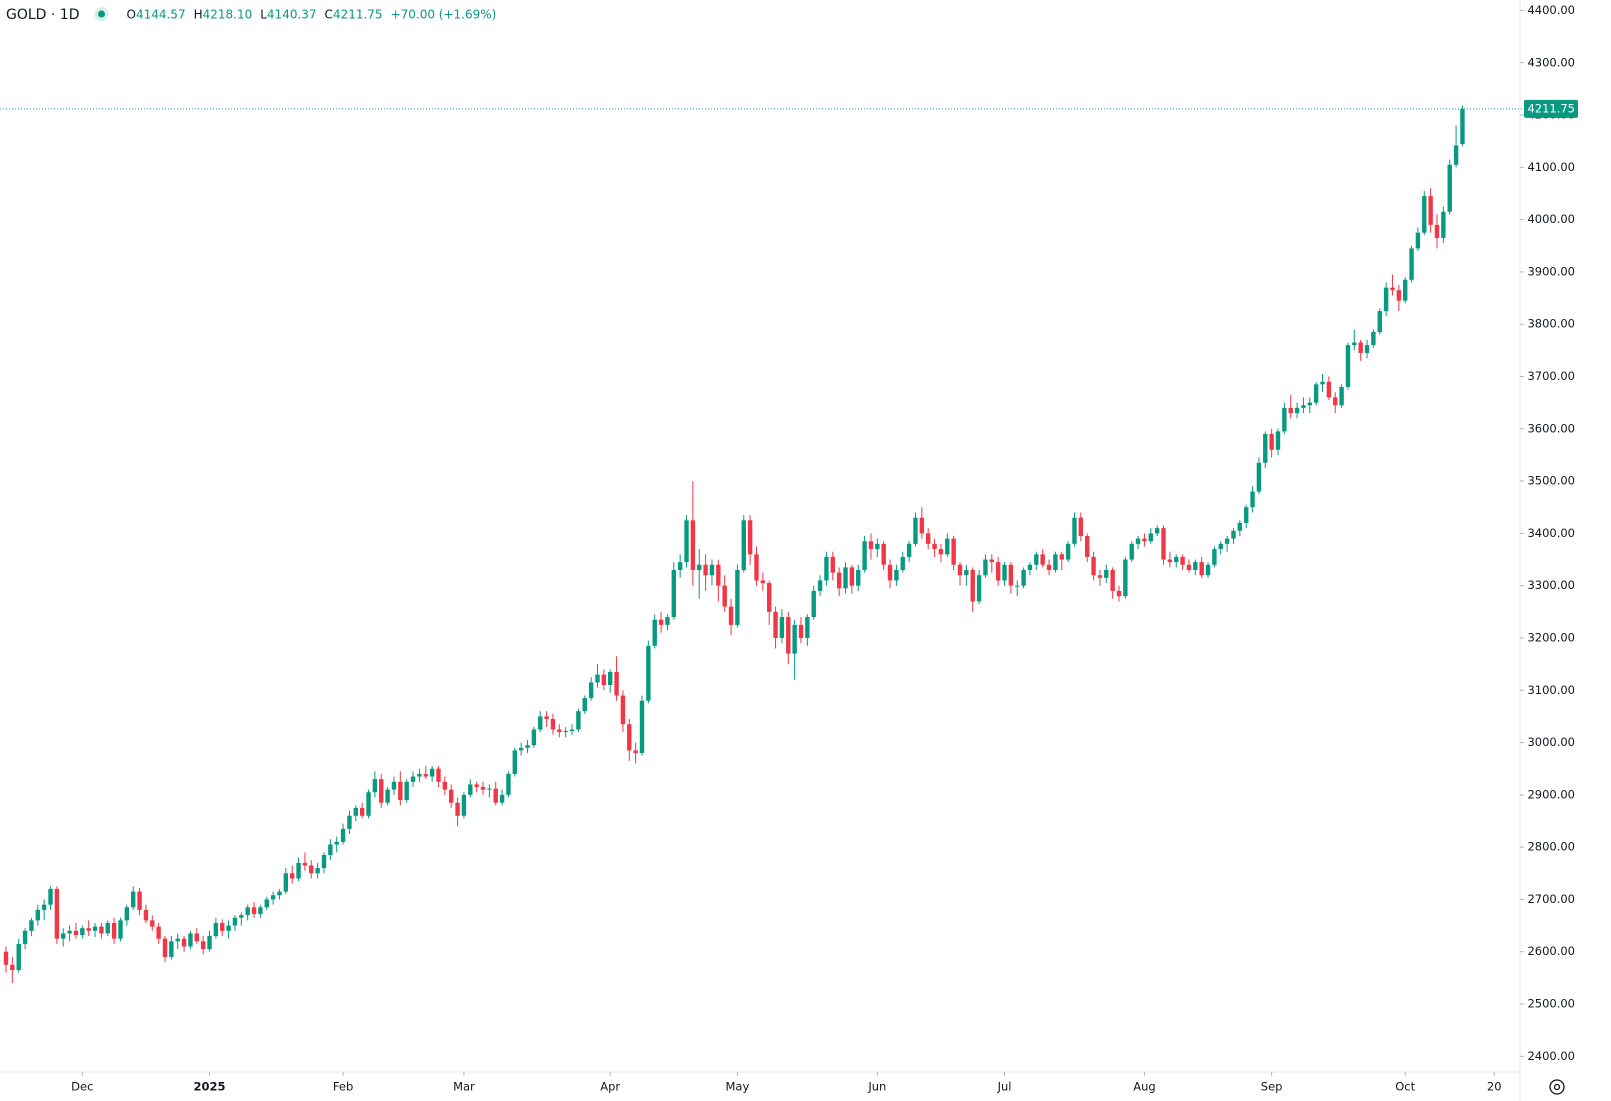  What do you see at coordinates (1272, 1087) in the screenshot?
I see `x-tick-label: Sep` at bounding box center [1272, 1087].